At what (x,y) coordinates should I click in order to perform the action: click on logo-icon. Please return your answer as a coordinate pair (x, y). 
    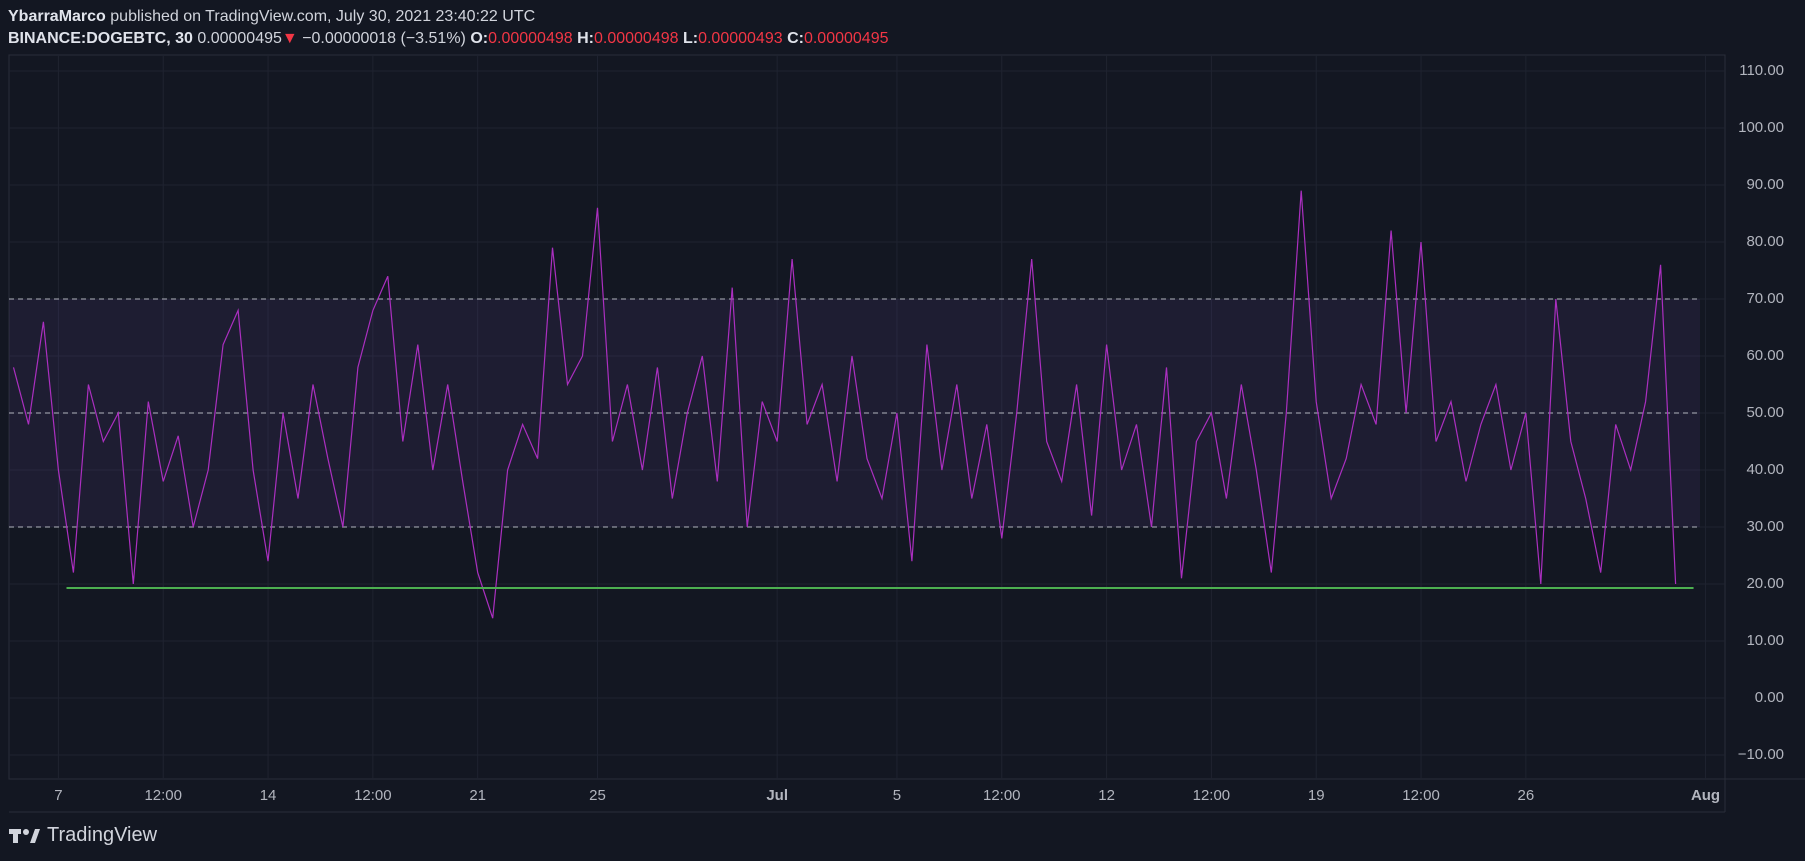
    Looking at the image, I should click on (24, 835).